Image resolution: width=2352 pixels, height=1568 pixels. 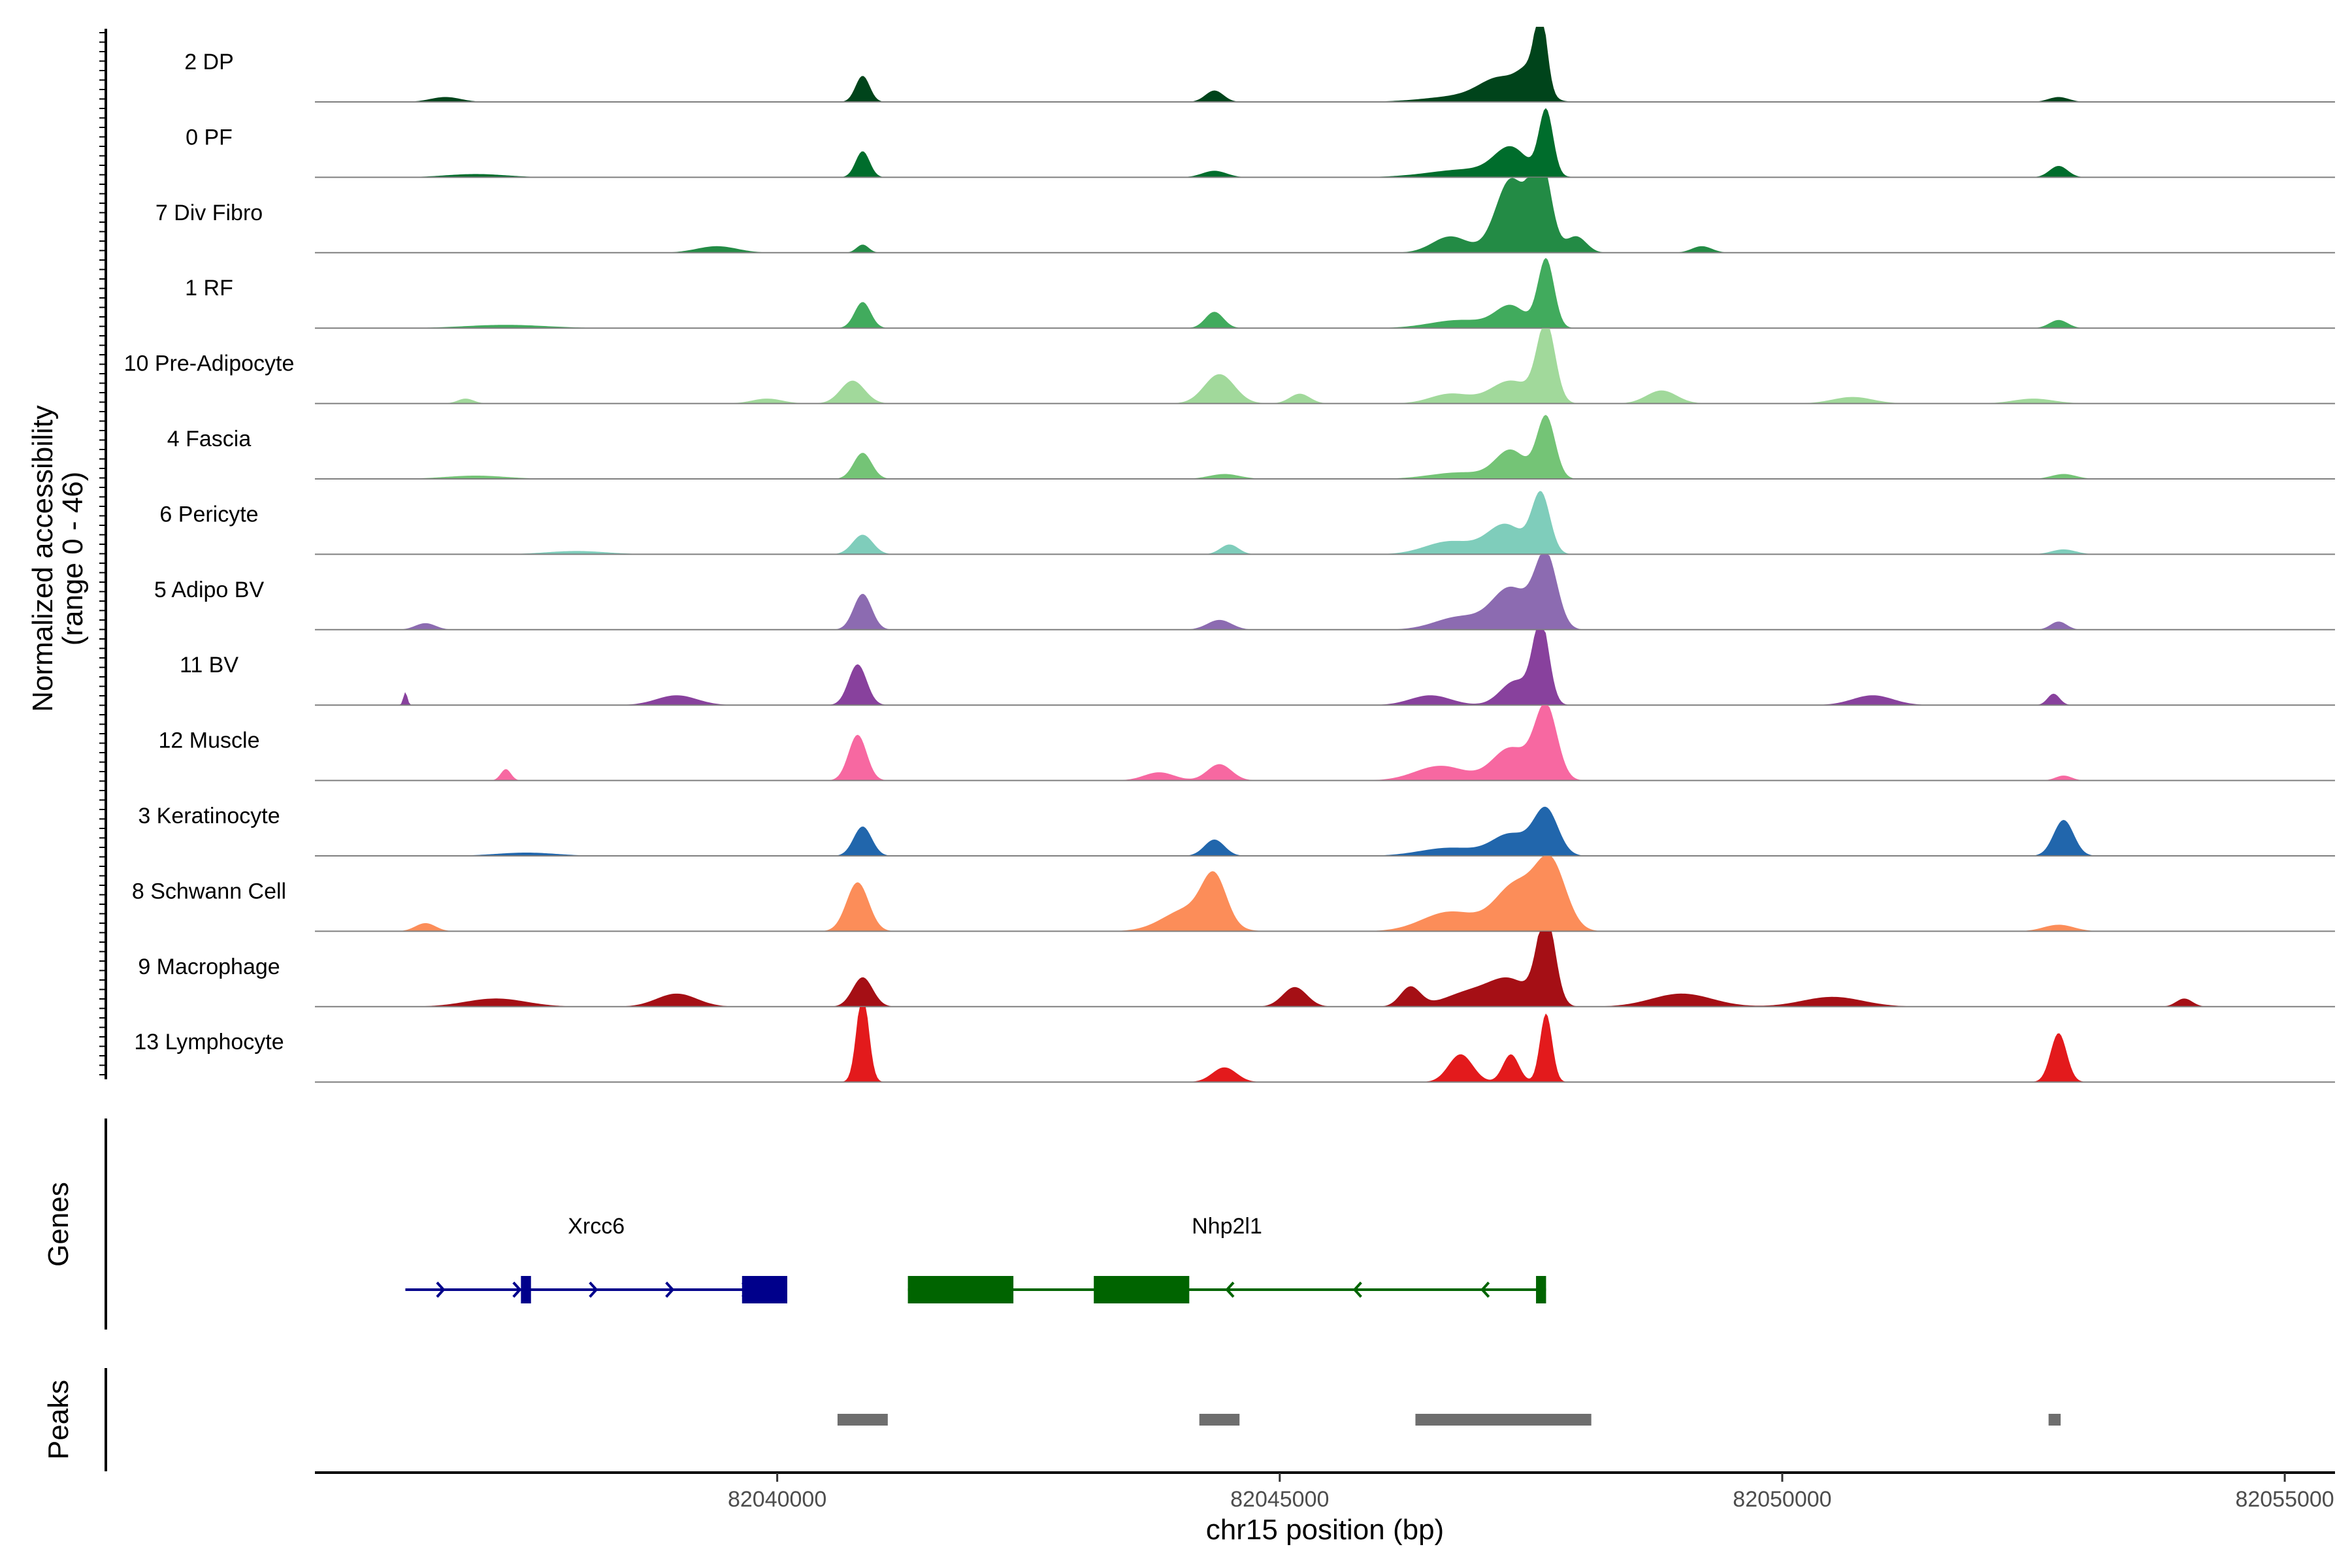 I want to click on track-6: 4 Fascia, so click(x=1251, y=447).